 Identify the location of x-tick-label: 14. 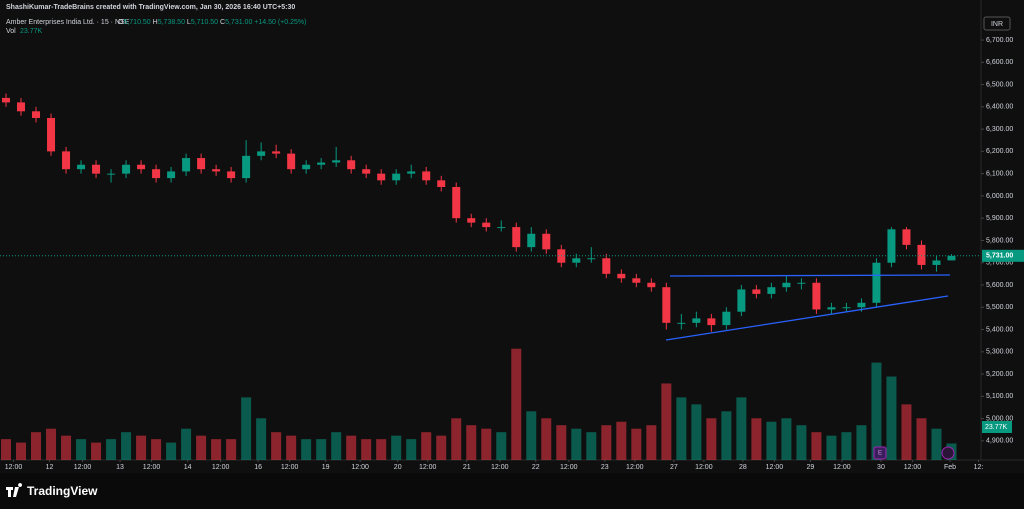
(188, 467).